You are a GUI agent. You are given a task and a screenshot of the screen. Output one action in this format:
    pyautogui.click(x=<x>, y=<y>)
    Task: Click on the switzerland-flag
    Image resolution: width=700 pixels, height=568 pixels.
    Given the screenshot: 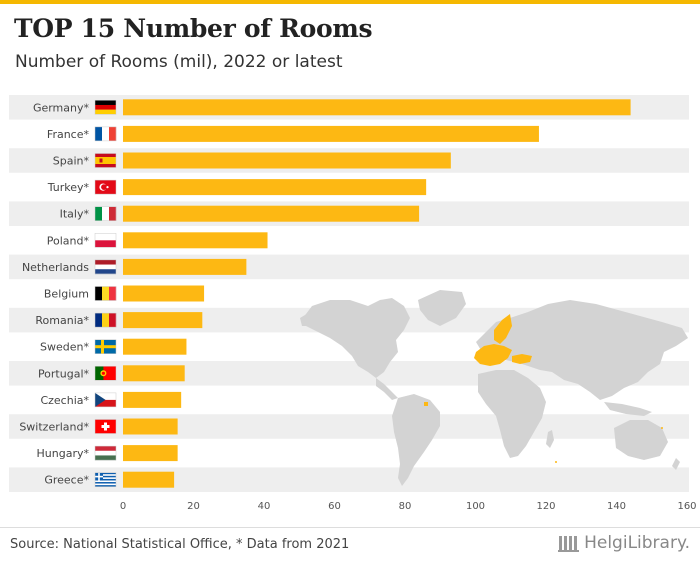 What is the action you would take?
    pyautogui.click(x=105, y=426)
    